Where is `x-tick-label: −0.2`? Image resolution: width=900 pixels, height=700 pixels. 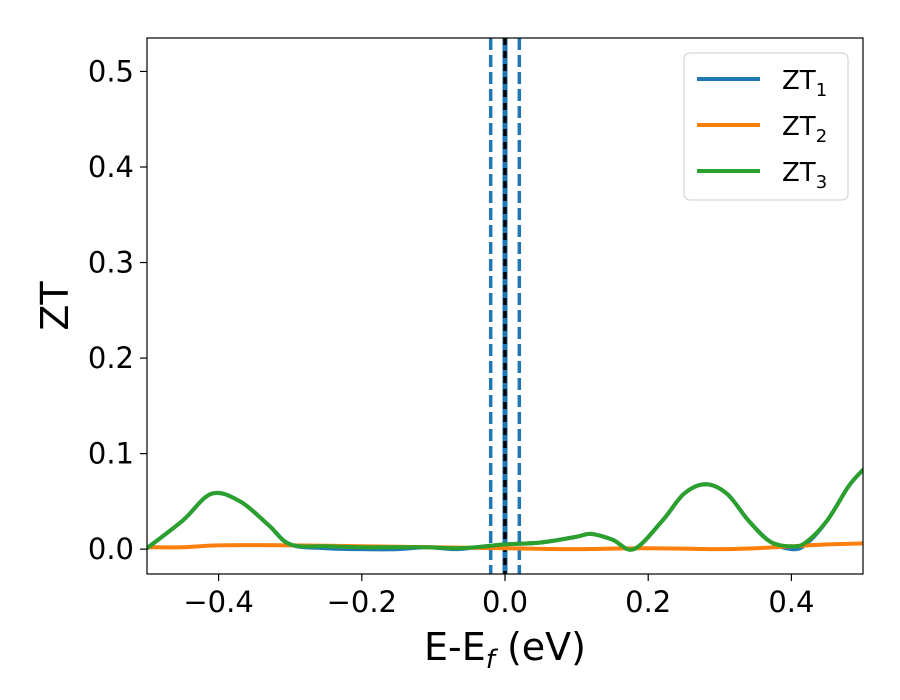 x-tick-label: −0.2 is located at coordinates (362, 602).